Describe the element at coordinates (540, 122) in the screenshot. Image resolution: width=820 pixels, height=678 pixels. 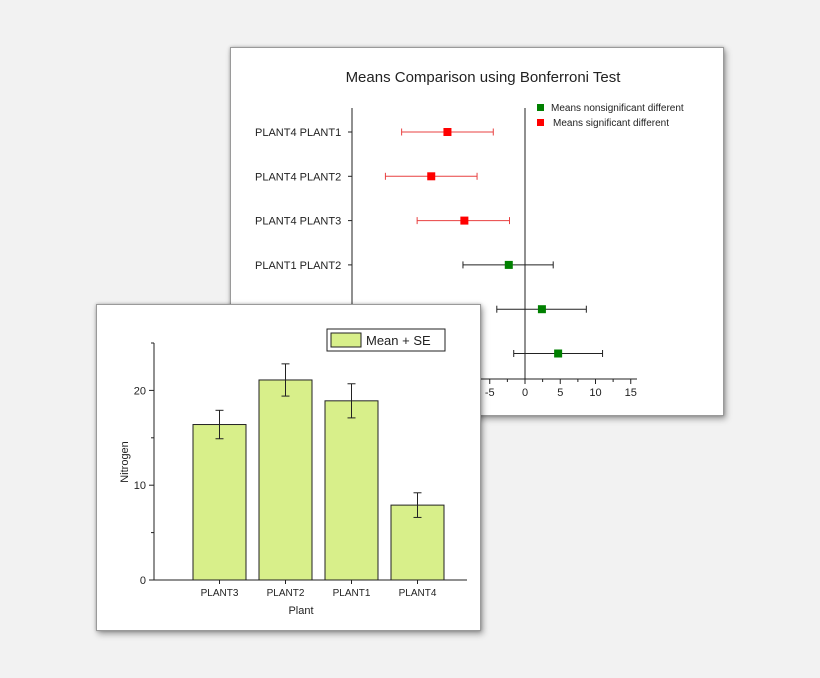
I see `legend-swatch-significant` at that location.